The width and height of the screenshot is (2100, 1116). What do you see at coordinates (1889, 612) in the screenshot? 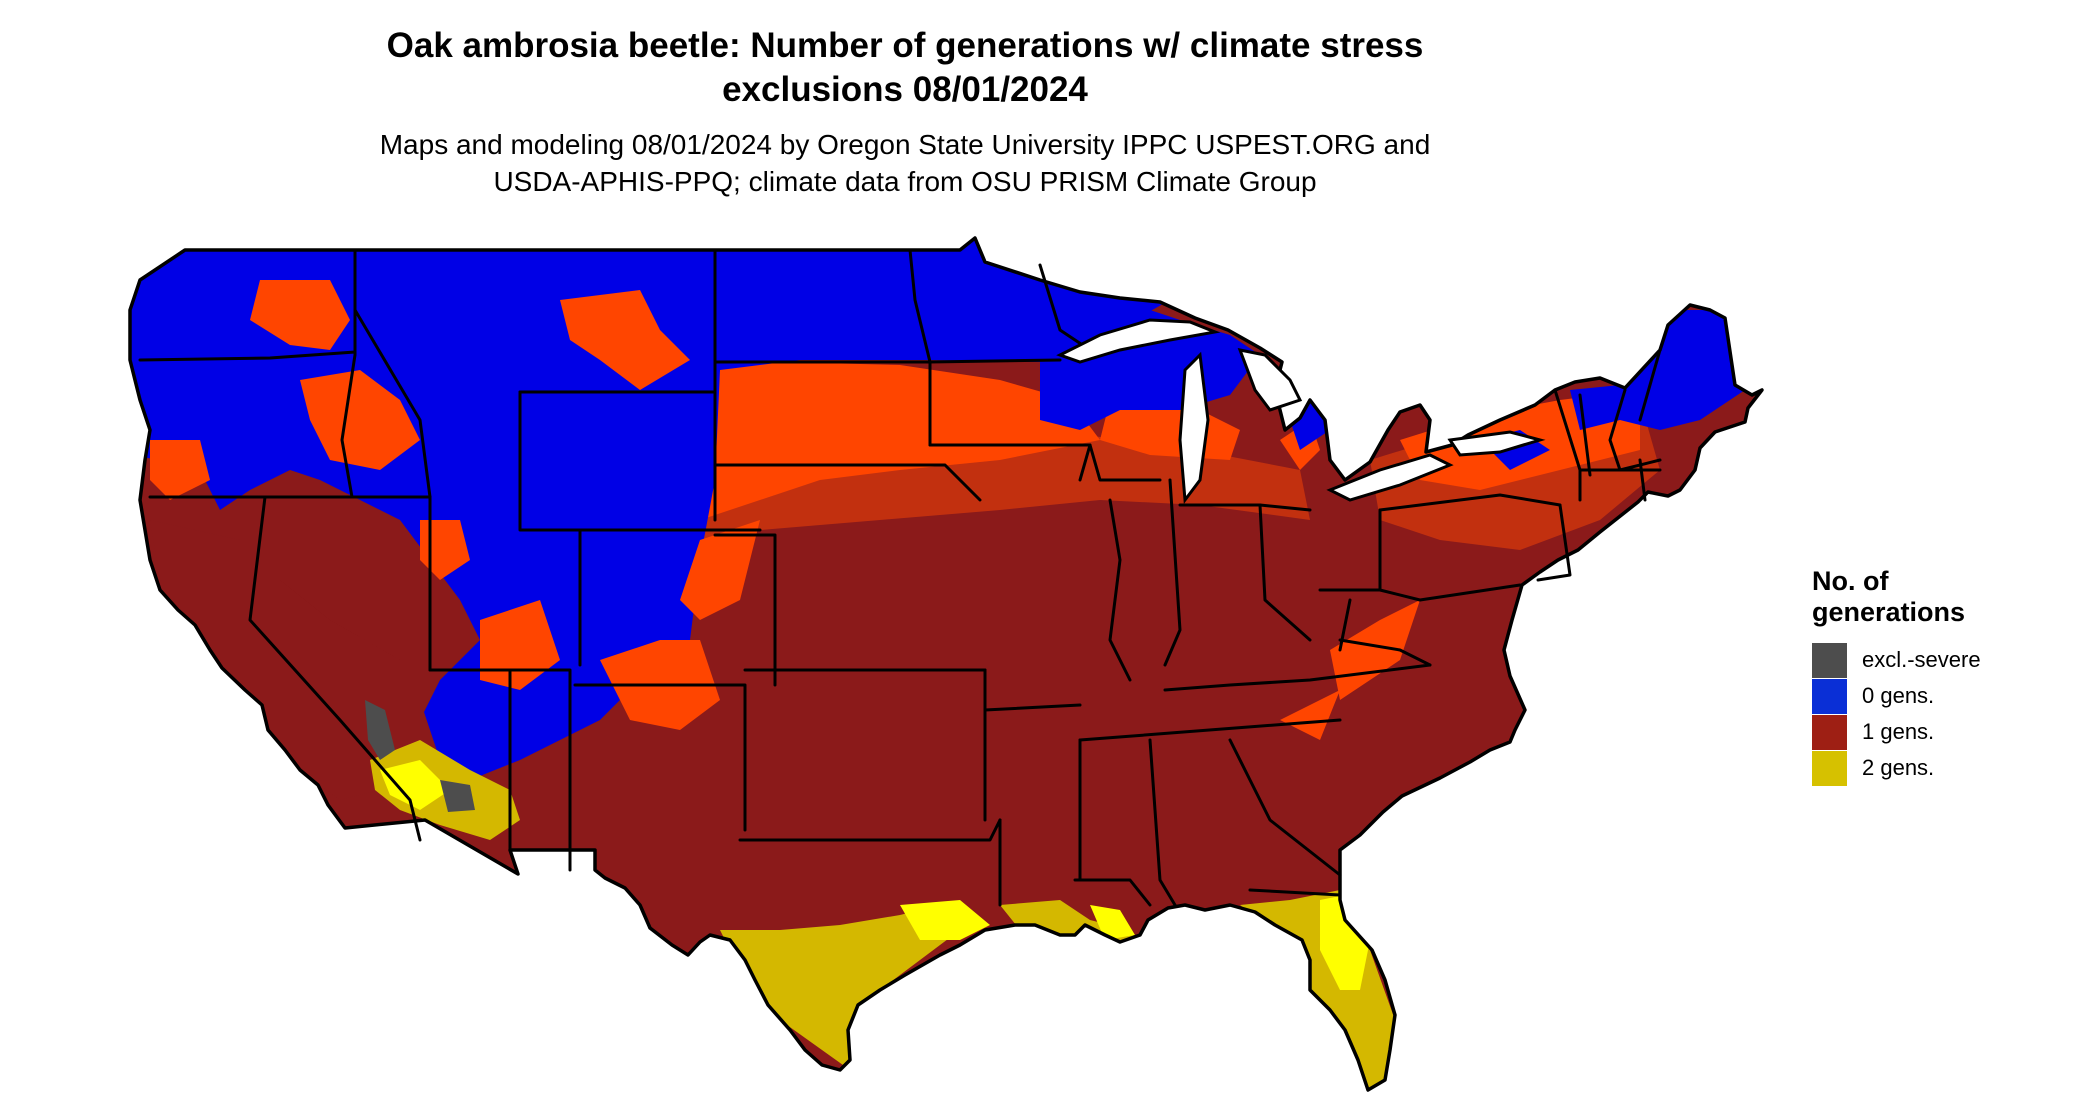
I see `legend-title-line2: generations` at bounding box center [1889, 612].